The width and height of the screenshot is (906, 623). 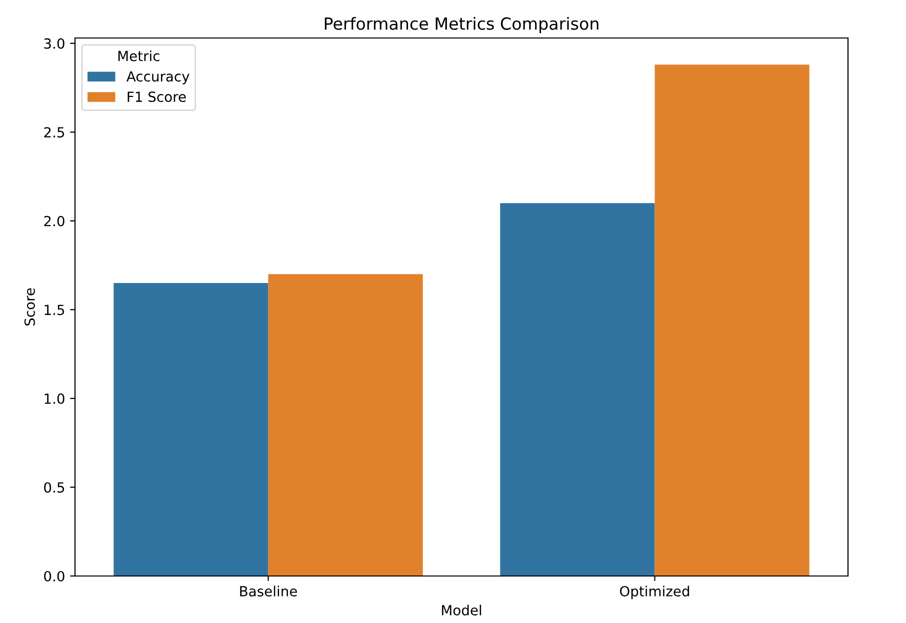 I want to click on y-tick-label: 1.5, so click(x=54, y=310).